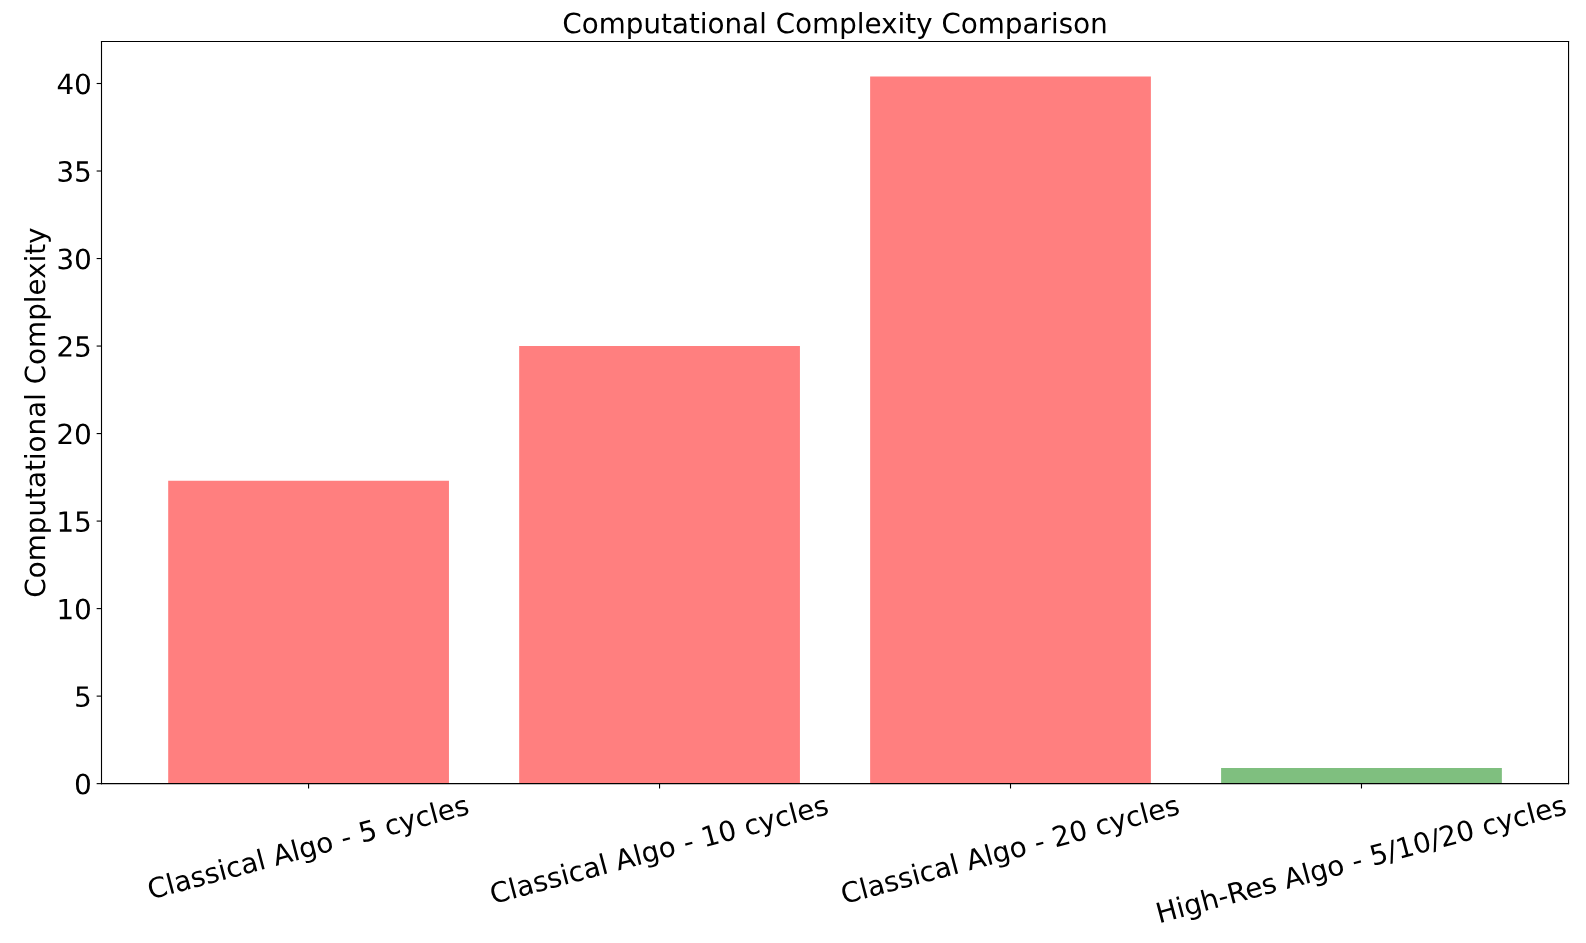 Image resolution: width=1586 pixels, height=943 pixels. Describe the element at coordinates (73, 84) in the screenshot. I see `y-tick-label: 40` at that location.